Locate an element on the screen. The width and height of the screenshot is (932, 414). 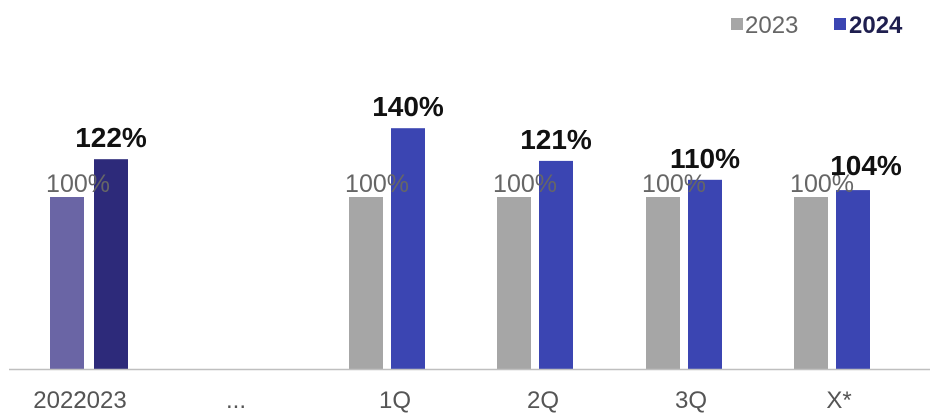
bar-1q2023 is located at coordinates (366, 283).